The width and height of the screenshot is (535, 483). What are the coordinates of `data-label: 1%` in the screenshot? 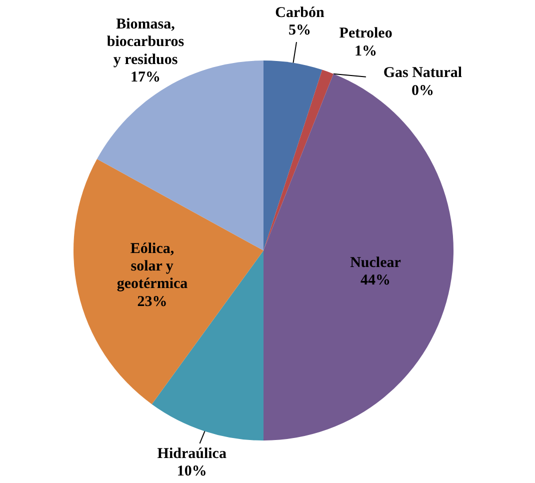 It's located at (366, 51).